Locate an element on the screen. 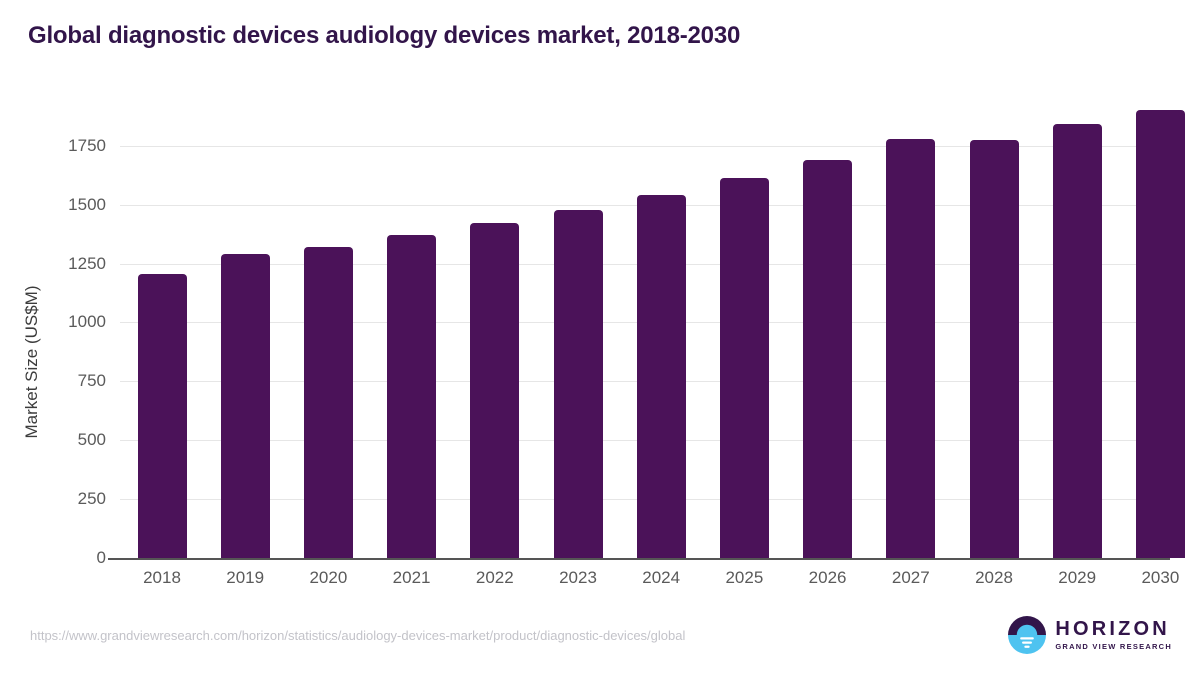 Image resolution: width=1200 pixels, height=675 pixels. bar-2024 is located at coordinates (661, 376).